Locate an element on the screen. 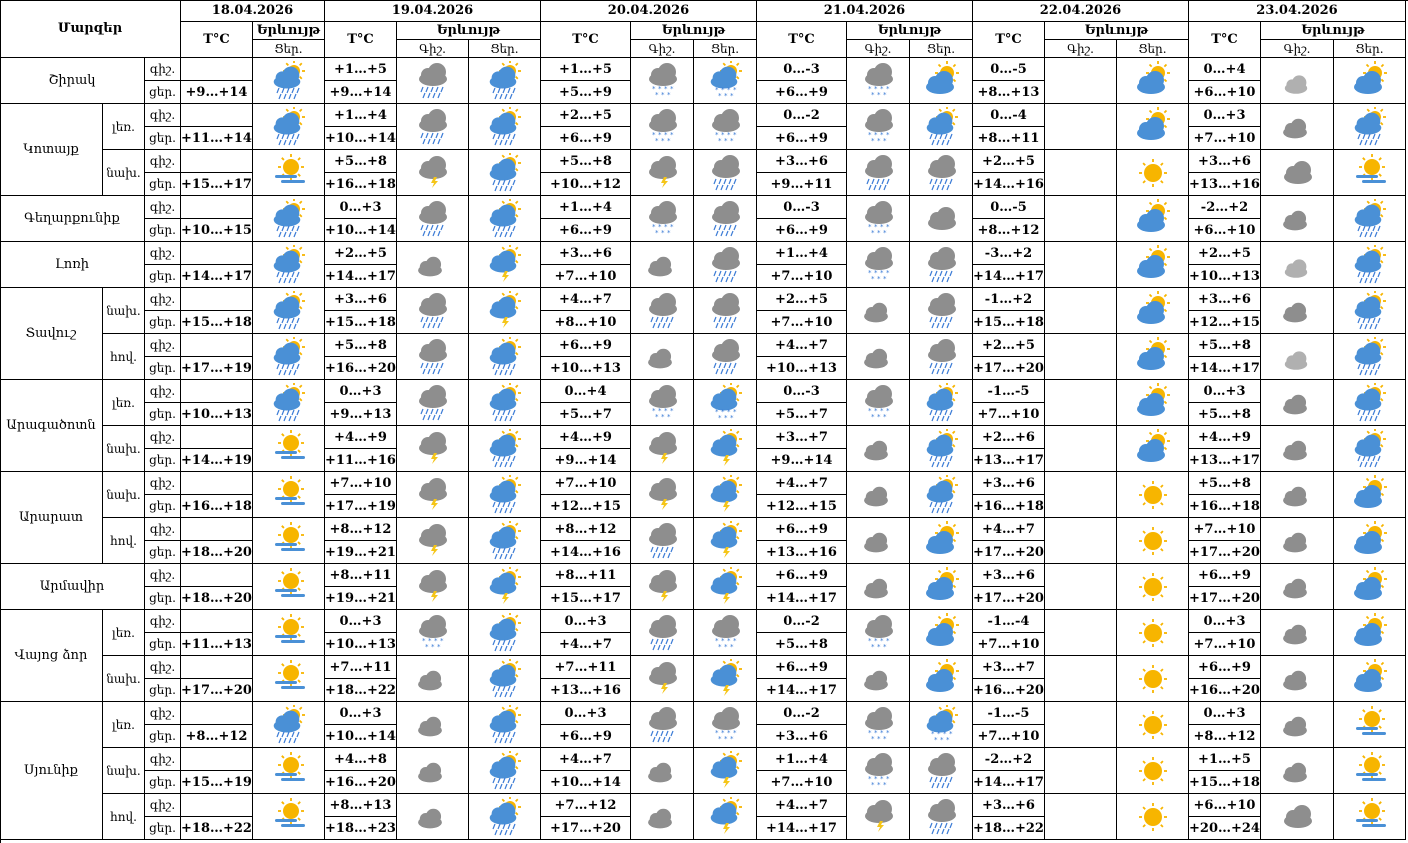  temp-value: +10…+15 is located at coordinates (217, 230).